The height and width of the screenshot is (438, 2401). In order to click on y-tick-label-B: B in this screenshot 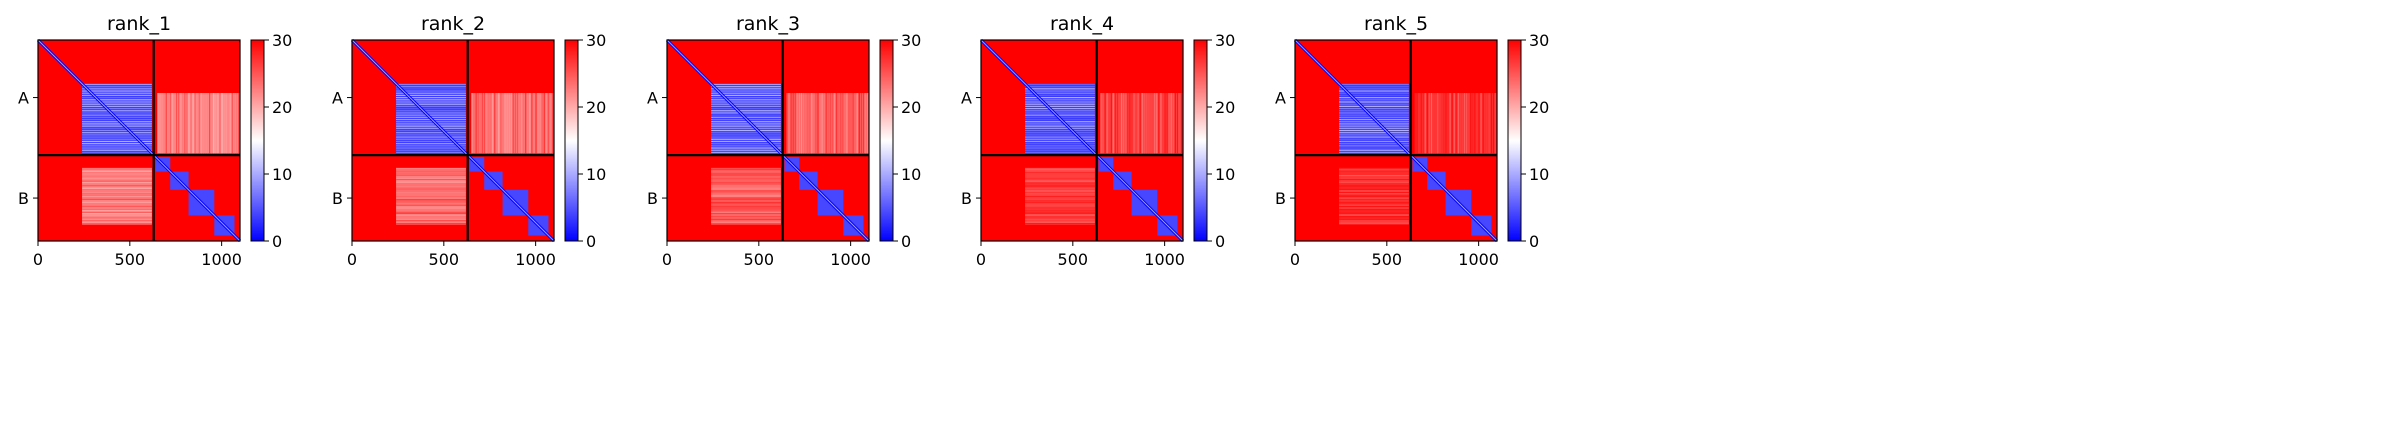, I will do `click(652, 198)`.